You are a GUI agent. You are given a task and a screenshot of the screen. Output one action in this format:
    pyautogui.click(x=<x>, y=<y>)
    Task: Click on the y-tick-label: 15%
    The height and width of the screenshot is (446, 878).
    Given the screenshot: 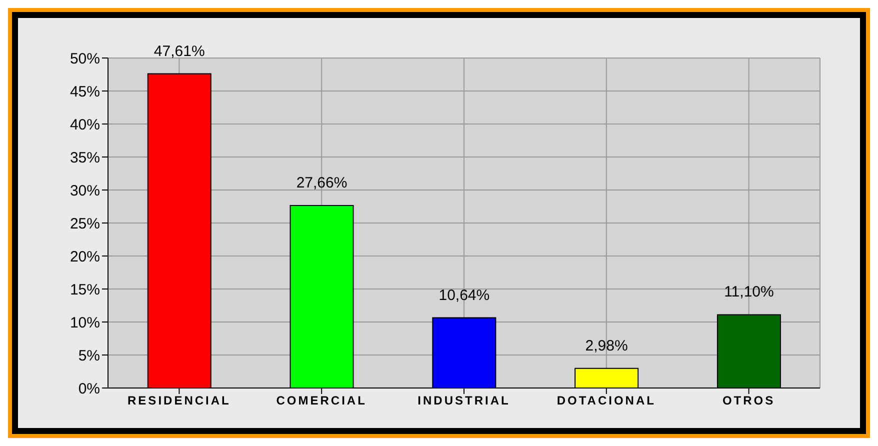 What is the action you would take?
    pyautogui.click(x=85, y=289)
    